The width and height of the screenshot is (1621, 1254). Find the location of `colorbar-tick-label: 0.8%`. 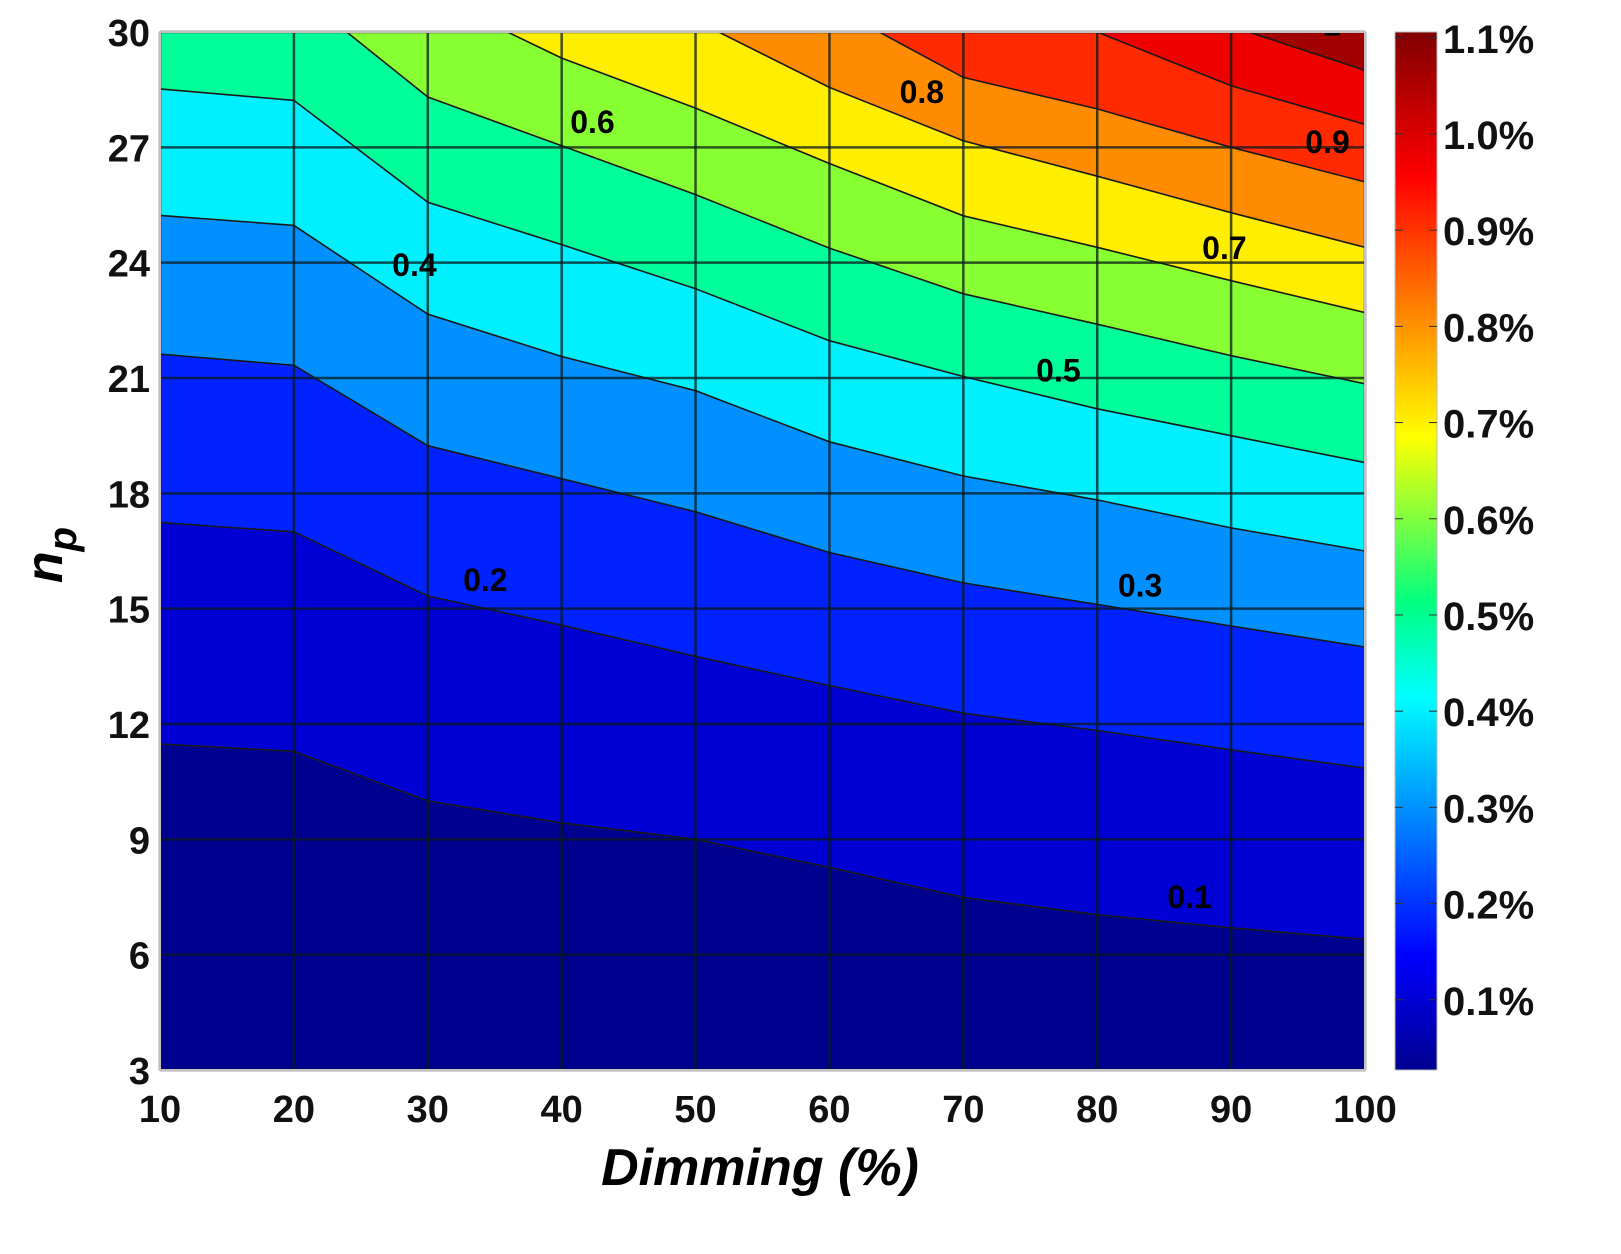

colorbar-tick-label: 0.8% is located at coordinates (1488, 328).